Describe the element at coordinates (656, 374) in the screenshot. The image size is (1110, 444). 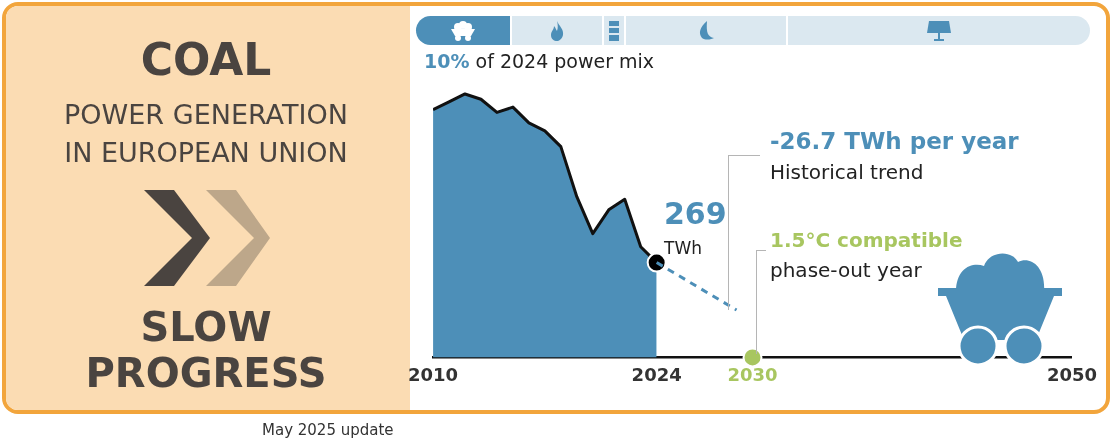
I see `x-tick-label: 2024` at that location.